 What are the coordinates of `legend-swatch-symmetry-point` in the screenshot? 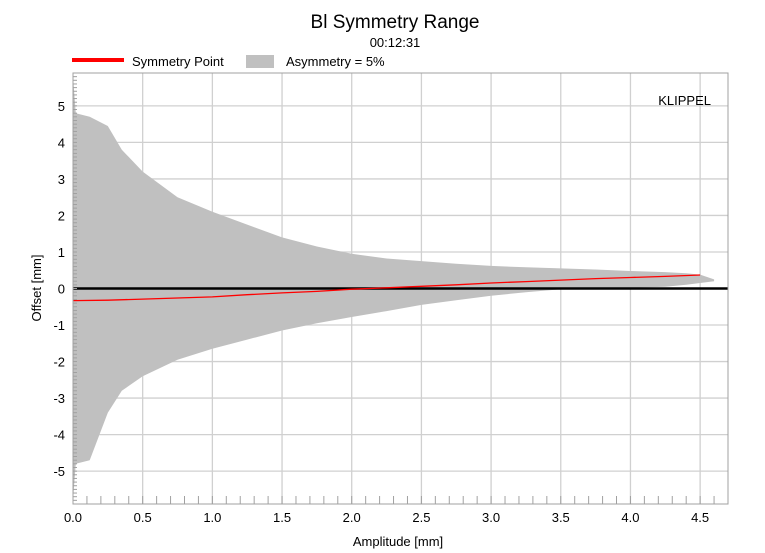 It's located at (98, 60).